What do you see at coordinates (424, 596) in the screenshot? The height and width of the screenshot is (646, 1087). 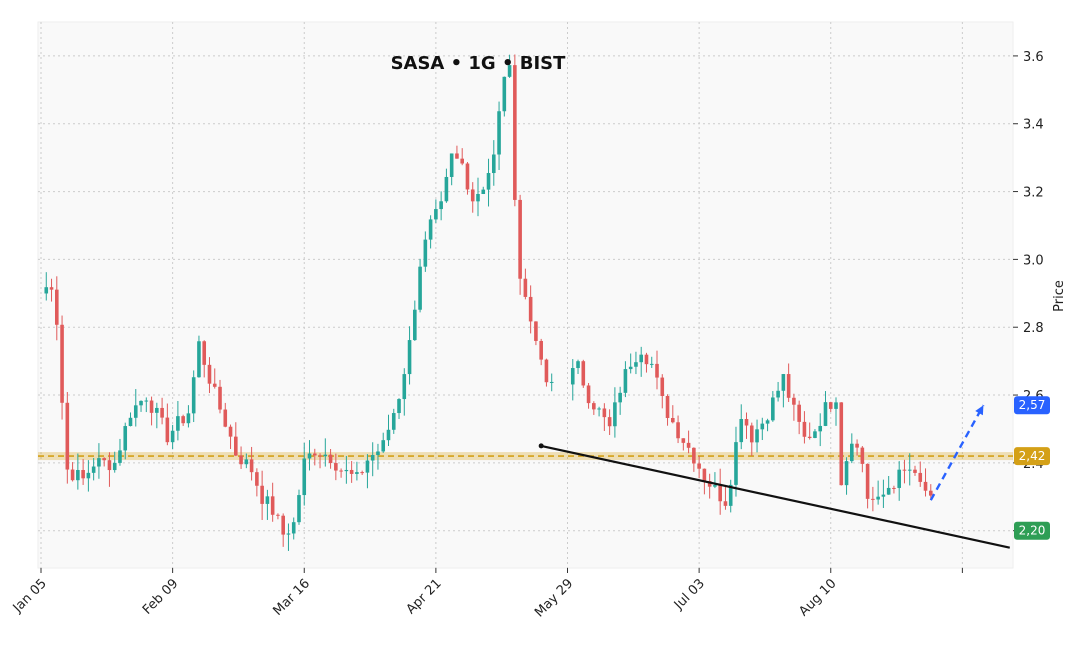 I see `x-tick-label: Apr 21` at bounding box center [424, 596].